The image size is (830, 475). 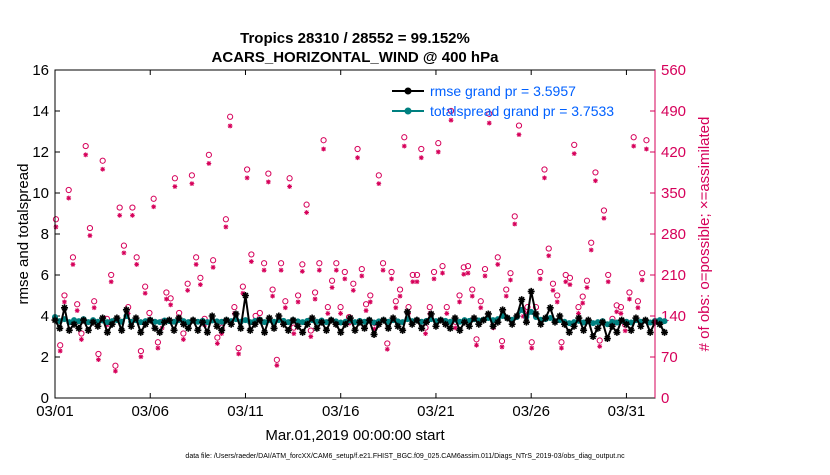 What do you see at coordinates (150, 411) in the screenshot?
I see `x-tick-label: 03/06` at bounding box center [150, 411].